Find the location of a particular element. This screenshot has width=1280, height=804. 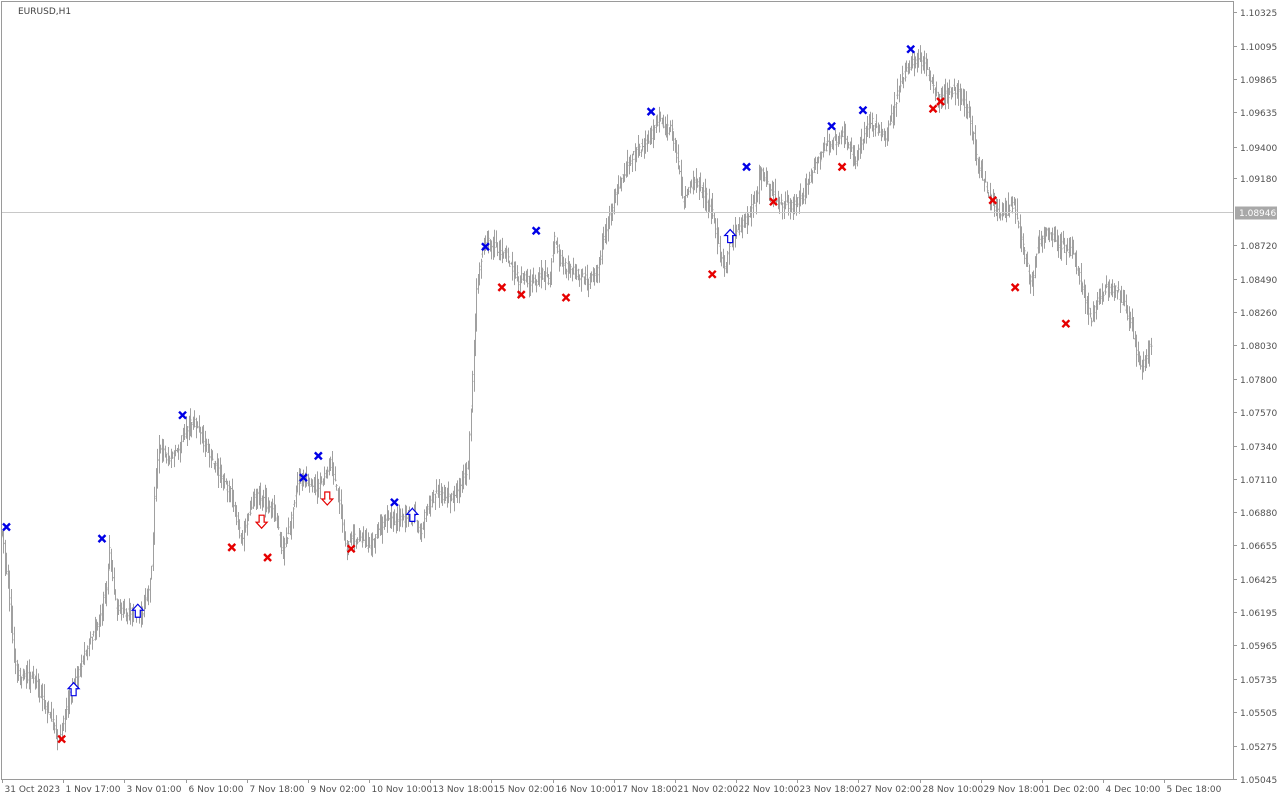

time-tick-label: 17 Nov 18:00 is located at coordinates (647, 790).